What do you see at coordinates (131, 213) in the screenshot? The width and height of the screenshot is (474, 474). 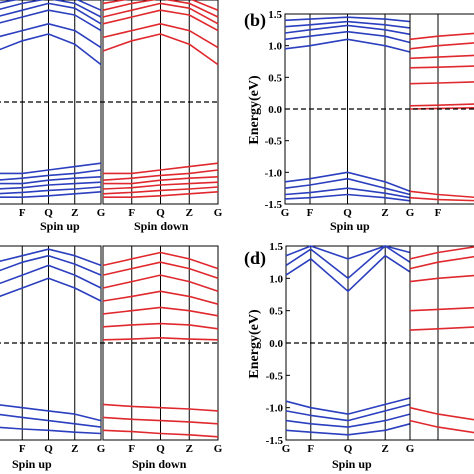 I see `panel-a-down-kpoint-label: F` at bounding box center [131, 213].